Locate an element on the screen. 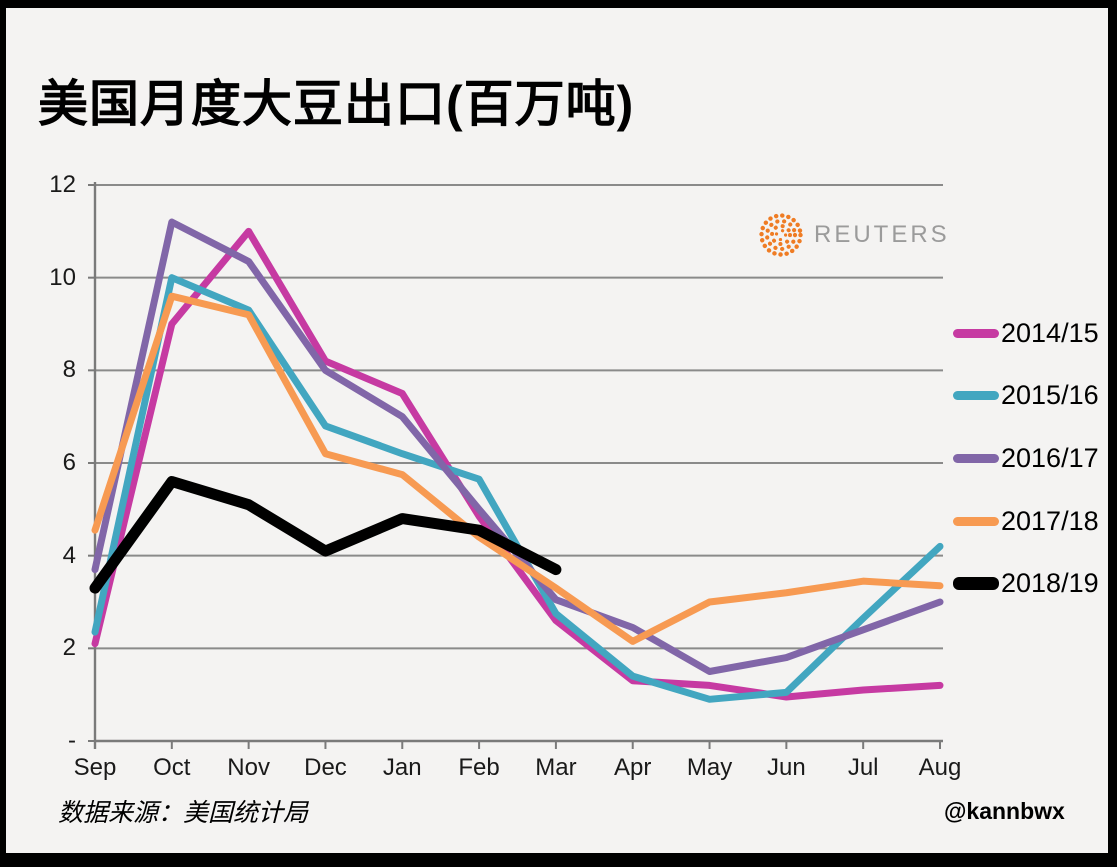 The height and width of the screenshot is (867, 1117). y-axis-label: 8 is located at coordinates (69, 370).